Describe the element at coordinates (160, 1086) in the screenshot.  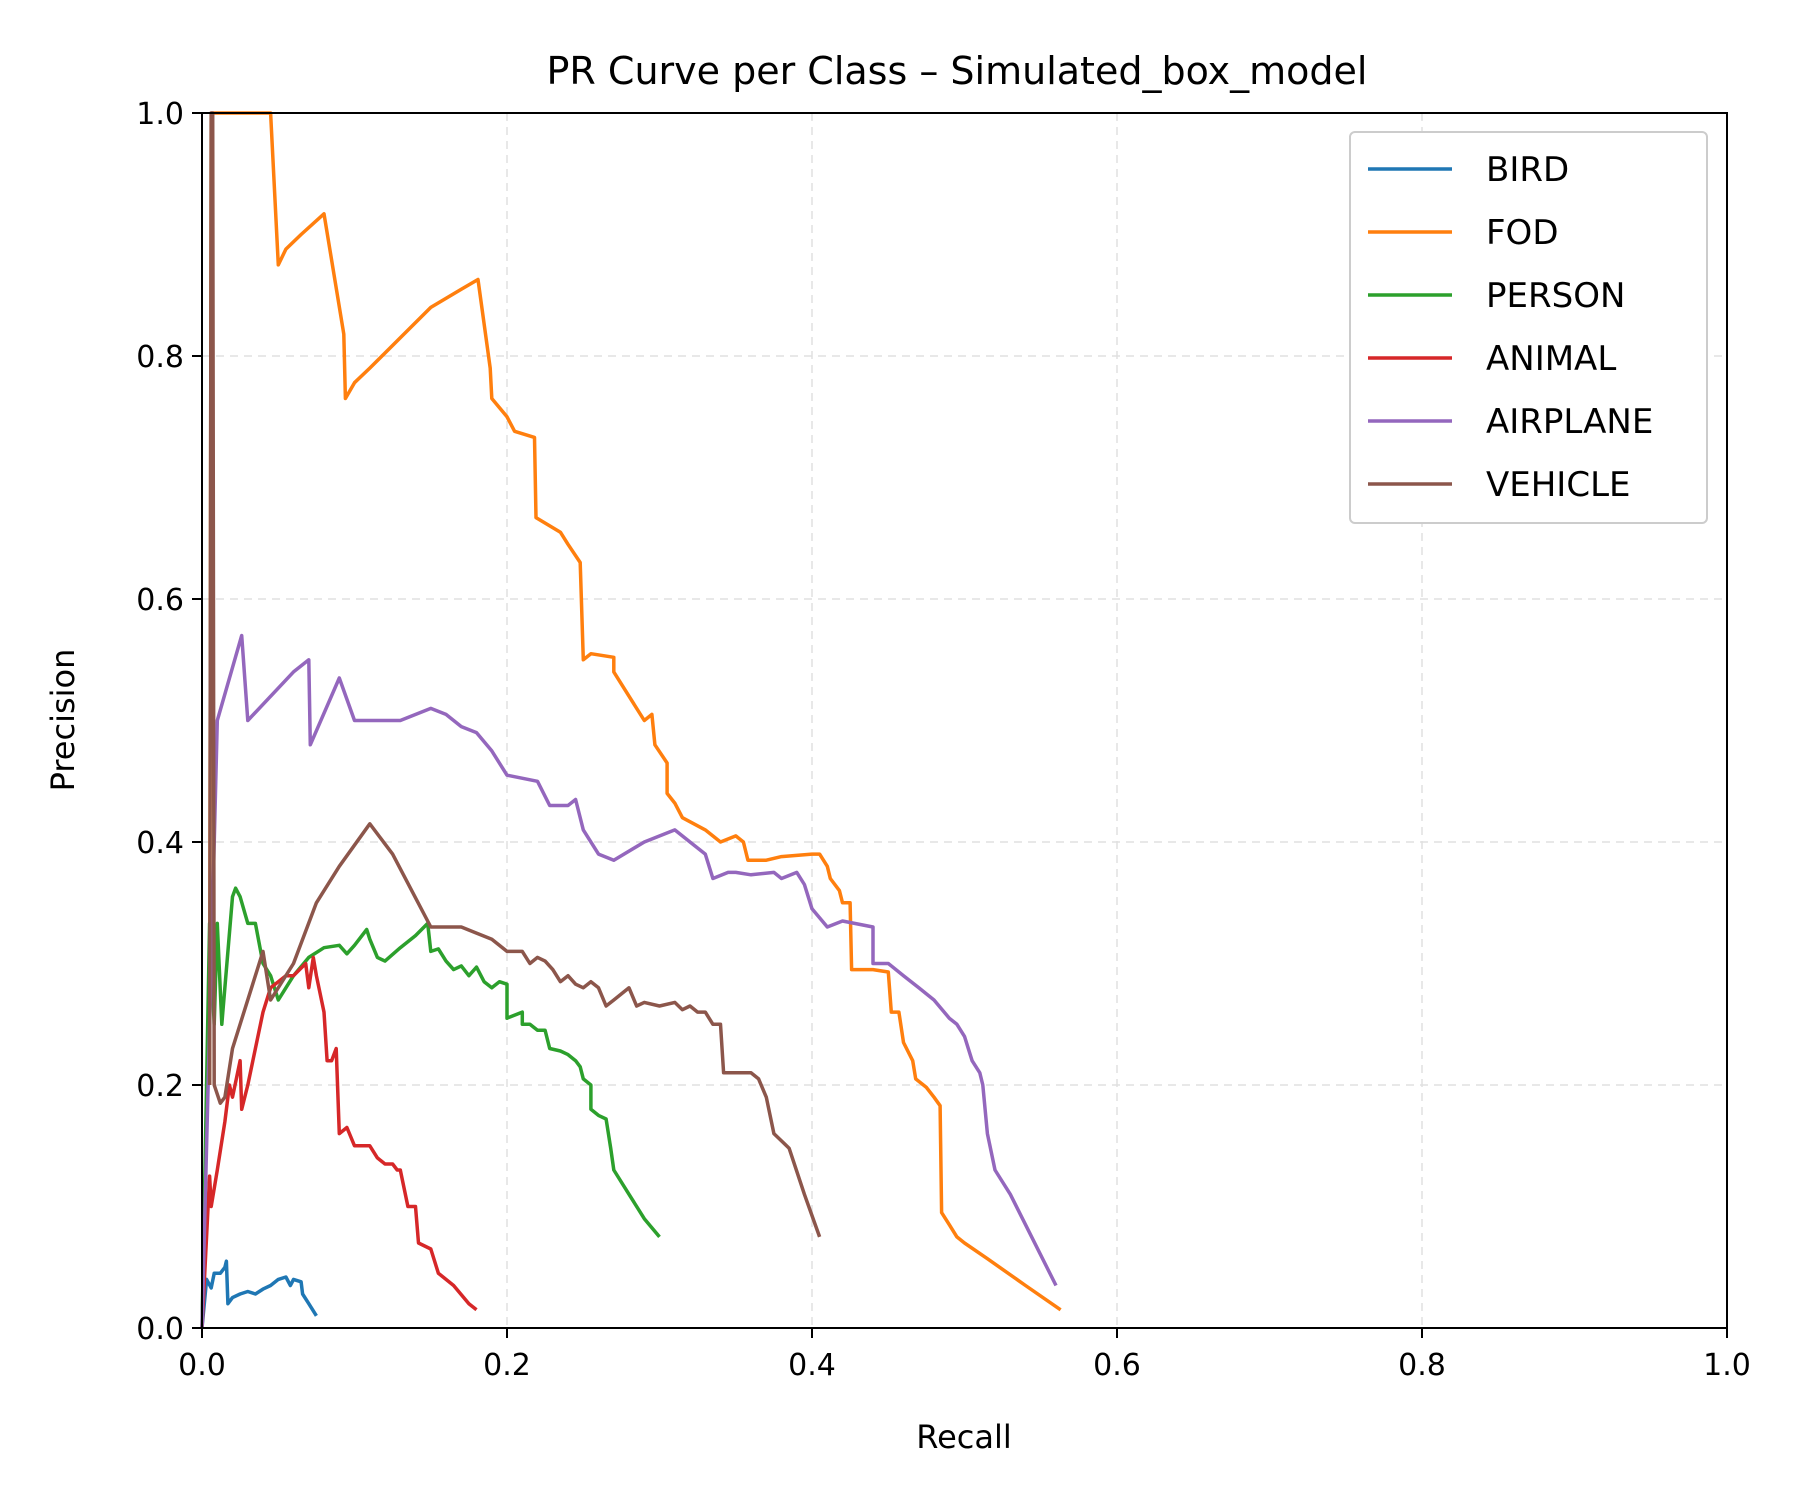
I see `y-tick-label: 0.2` at that location.